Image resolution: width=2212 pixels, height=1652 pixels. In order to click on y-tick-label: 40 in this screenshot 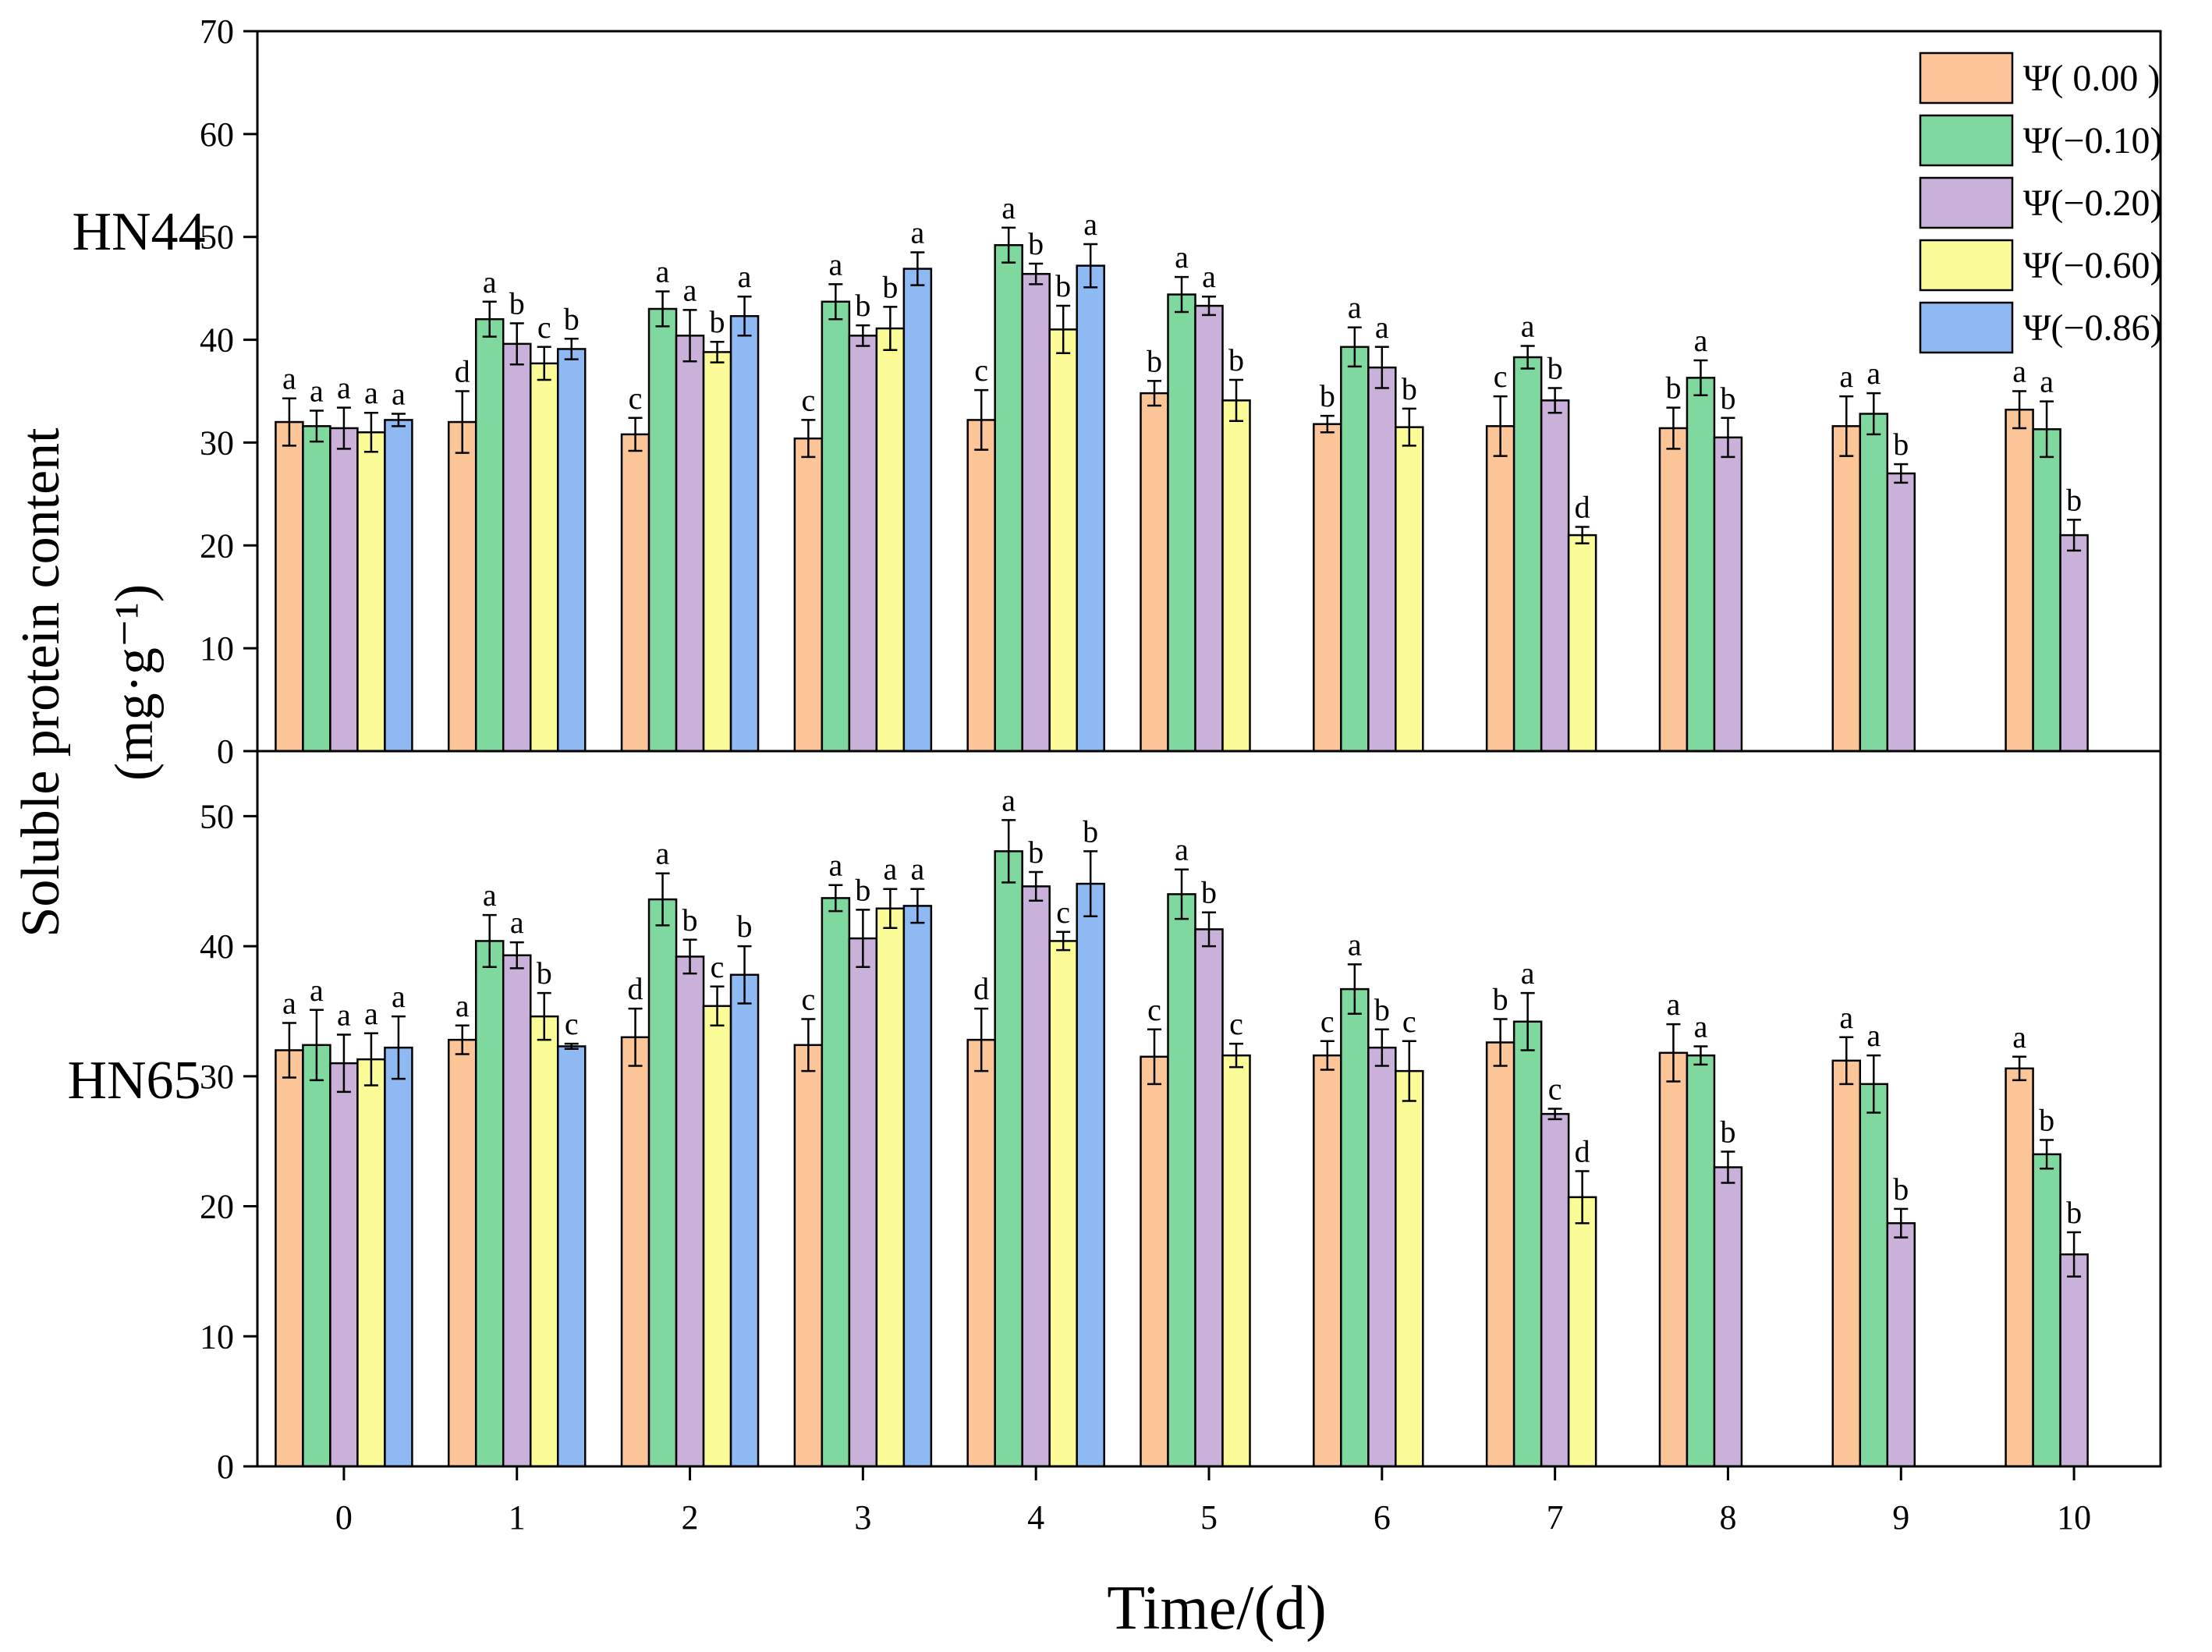, I will do `click(217, 340)`.